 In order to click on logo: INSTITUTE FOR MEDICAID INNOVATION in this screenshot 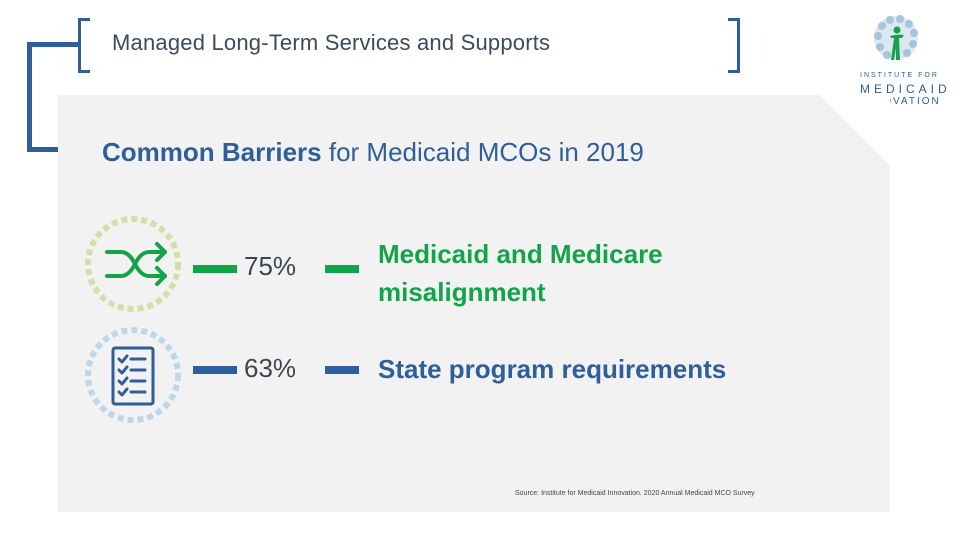, I will do `click(905, 59)`.